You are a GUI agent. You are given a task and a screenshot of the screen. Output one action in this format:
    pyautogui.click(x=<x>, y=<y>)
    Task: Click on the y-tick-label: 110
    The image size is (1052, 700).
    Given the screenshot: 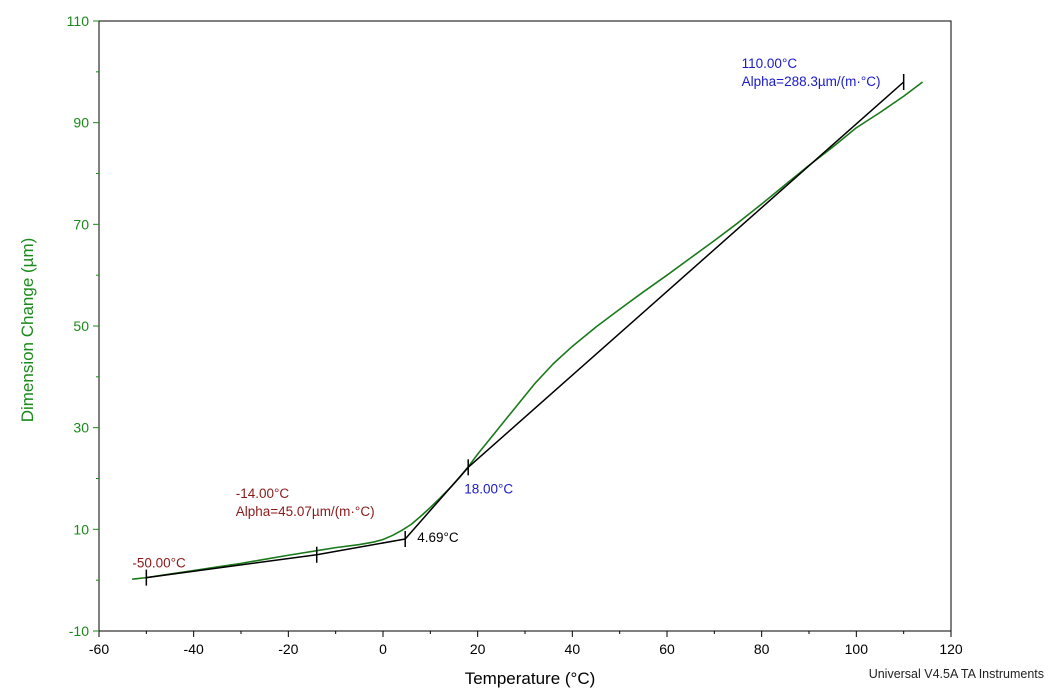 What is the action you would take?
    pyautogui.click(x=78, y=21)
    